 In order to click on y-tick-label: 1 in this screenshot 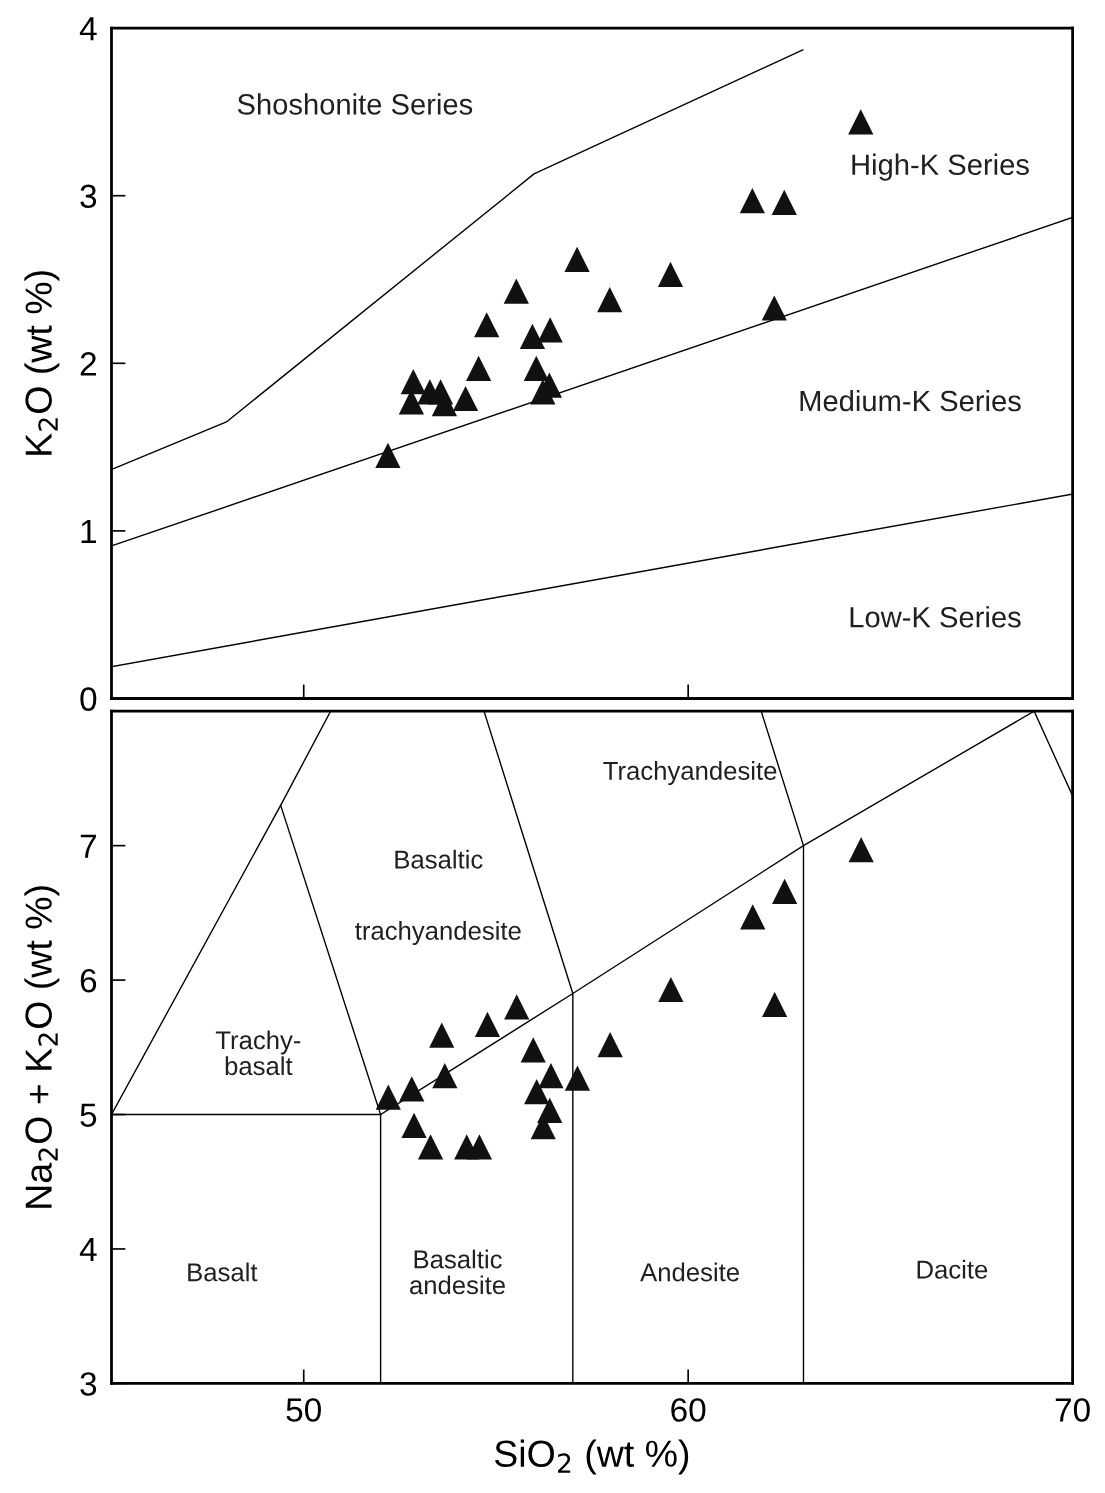, I will do `click(88, 531)`.